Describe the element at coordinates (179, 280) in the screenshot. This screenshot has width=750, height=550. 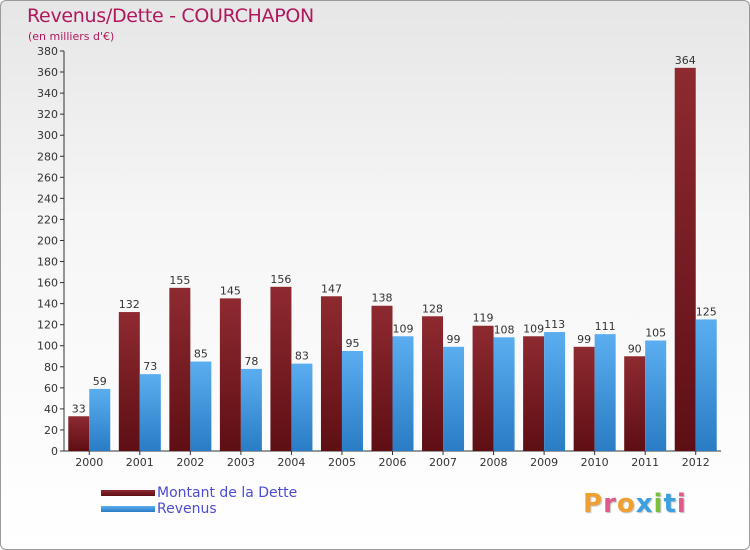
I see `data-label-debt-2002: 155` at that location.